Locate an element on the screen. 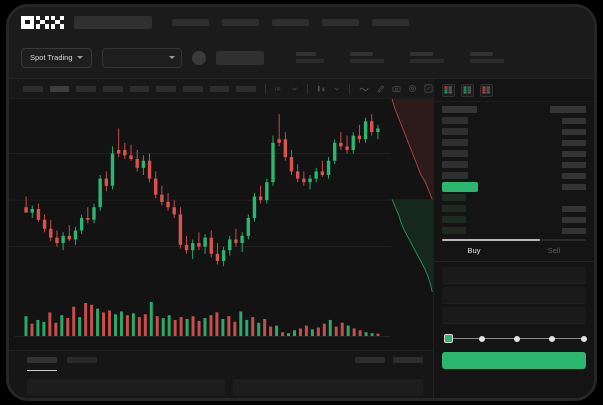 This screenshot has width=603, height=405. indicators-icon: ıılı is located at coordinates (279, 88).